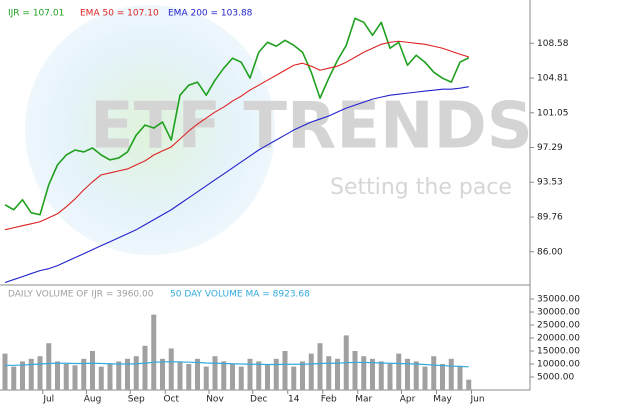 The width and height of the screenshot is (640, 419). Describe the element at coordinates (136, 400) in the screenshot. I see `x-tick-label: Sep` at that location.